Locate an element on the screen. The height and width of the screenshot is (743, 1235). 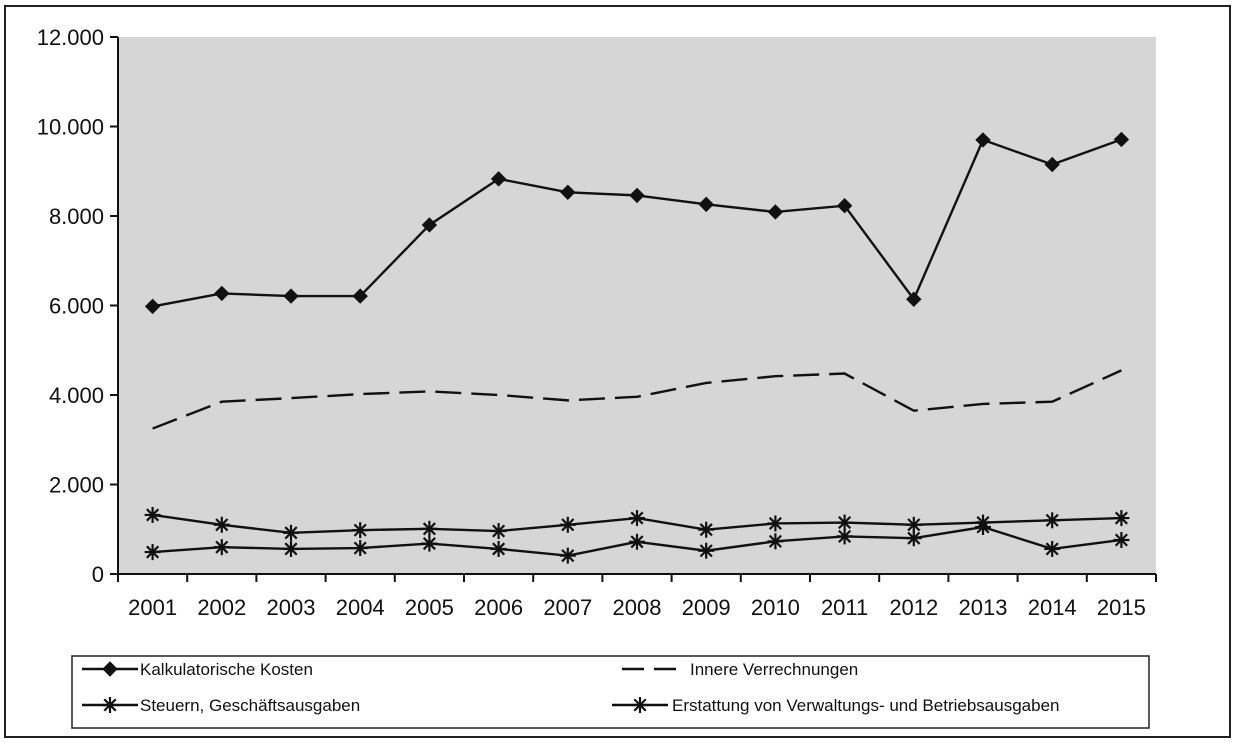
x-tick-label: 2009 is located at coordinates (706, 607).